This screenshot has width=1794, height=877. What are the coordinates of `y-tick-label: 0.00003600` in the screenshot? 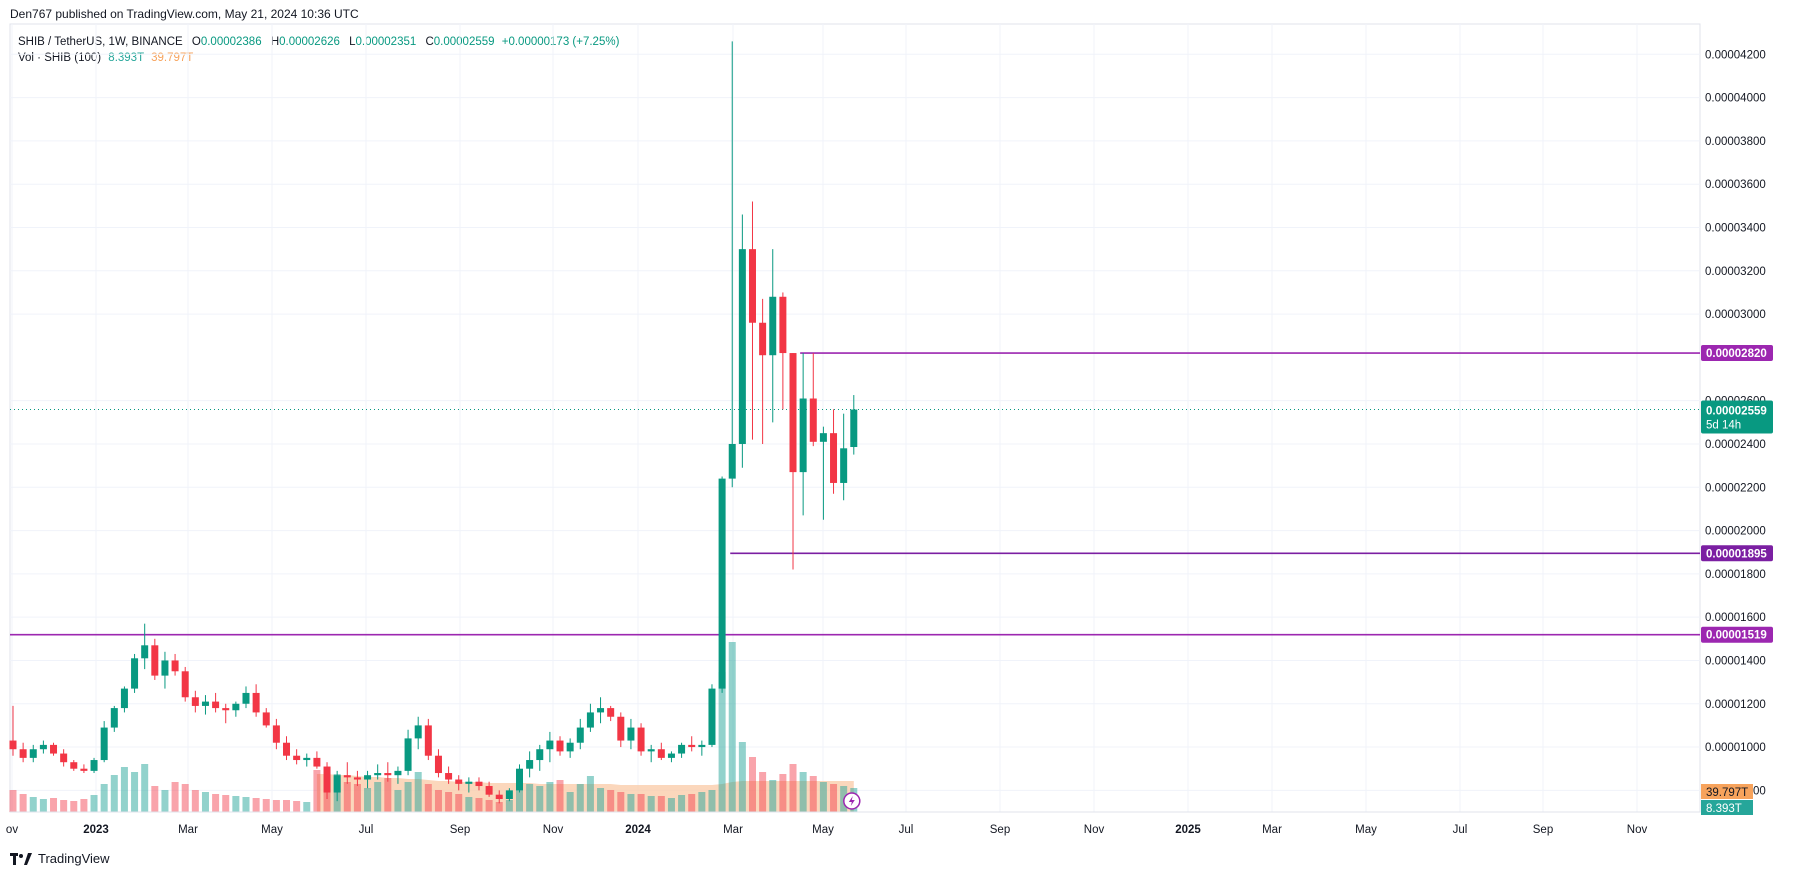 It's located at (1735, 185).